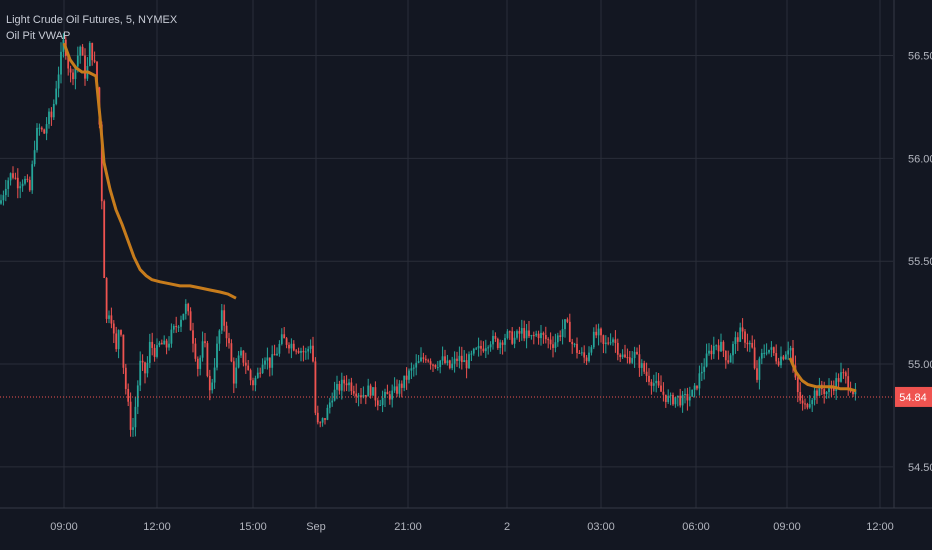  I want to click on x-tick-label: 03:00, so click(601, 527).